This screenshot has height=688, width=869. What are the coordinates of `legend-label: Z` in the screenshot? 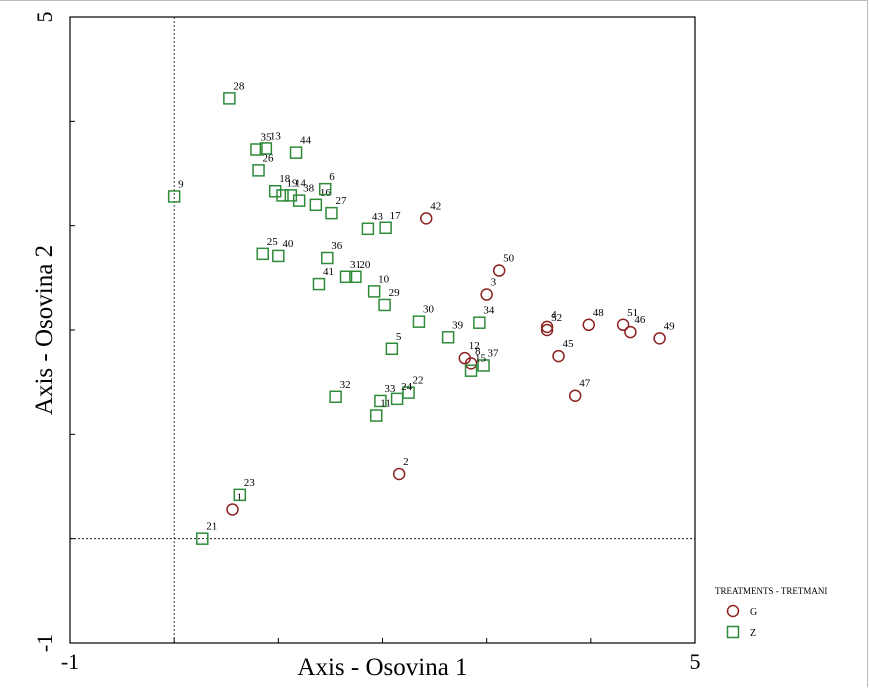 It's located at (753, 633).